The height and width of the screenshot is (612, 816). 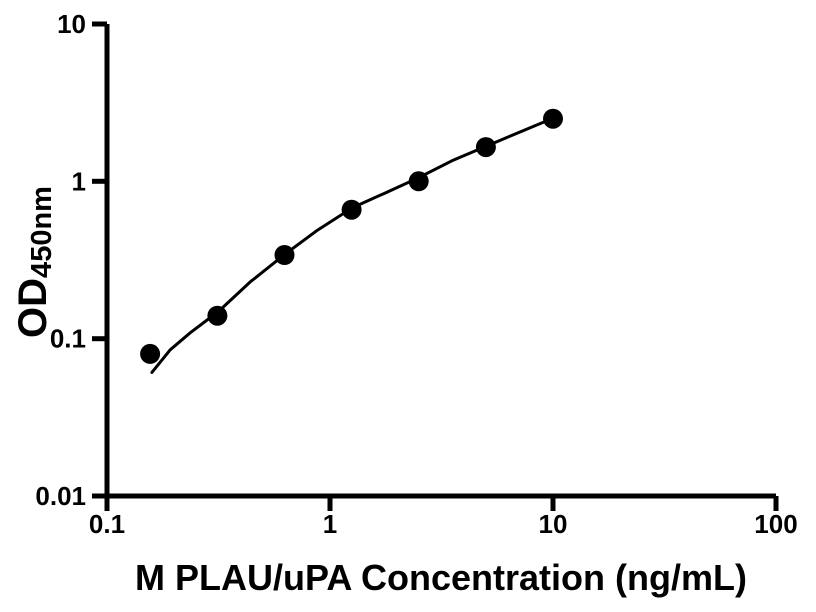 I want to click on x-tick-labels: 0.1 1 10 100, so click(x=443, y=524).